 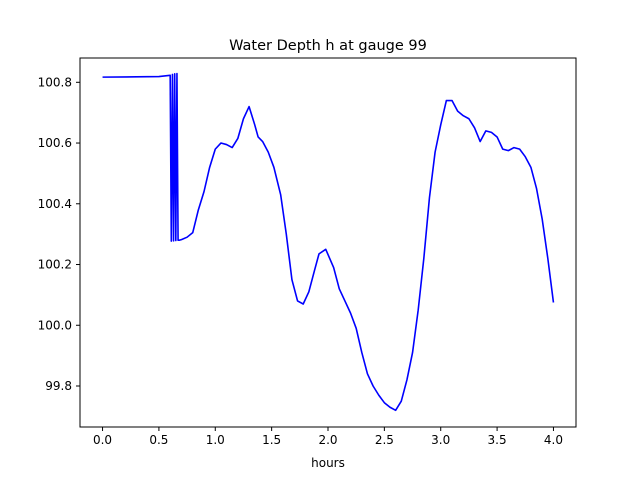 I want to click on x-tick-label: 1.0, so click(x=215, y=440).